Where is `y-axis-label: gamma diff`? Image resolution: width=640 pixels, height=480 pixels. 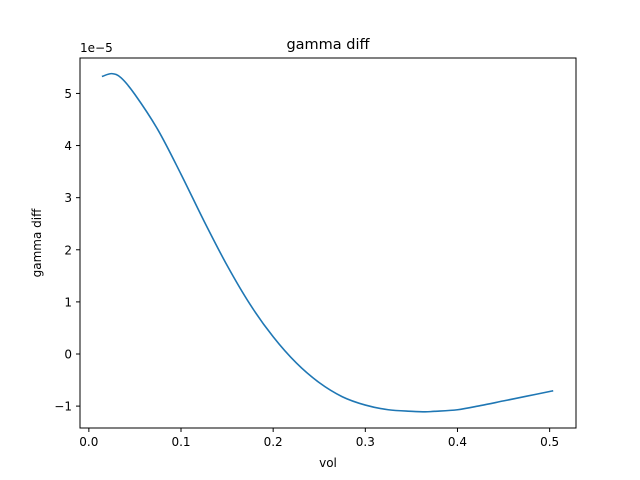 y-axis-label: gamma diff is located at coordinates (37, 242).